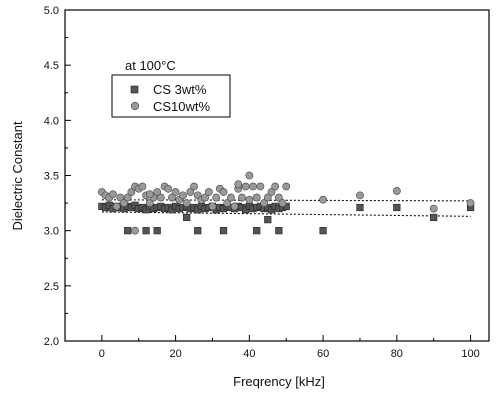 Image resolution: width=496 pixels, height=395 pixels. What do you see at coordinates (51, 11) in the screenshot?
I see `y-tick-label: 5.0` at bounding box center [51, 11].